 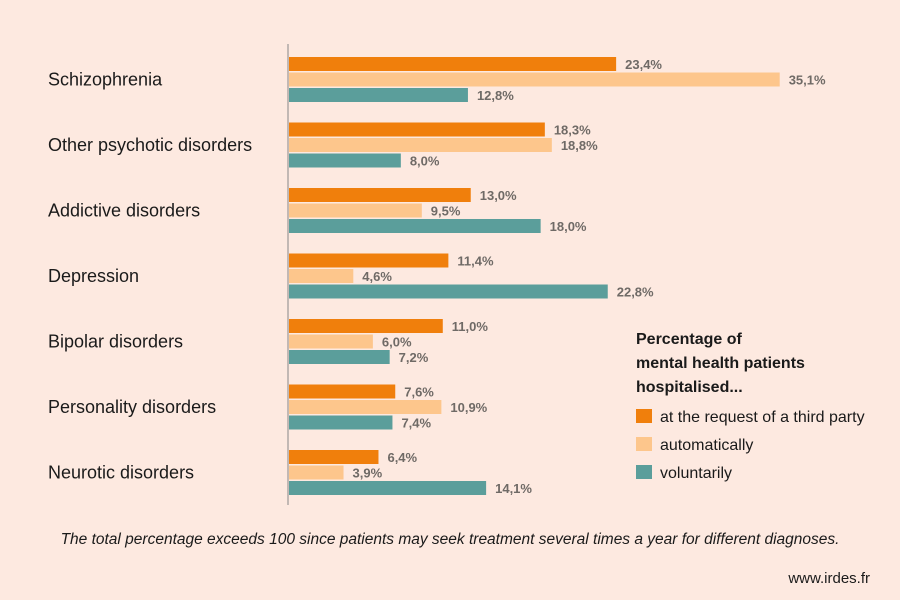 I want to click on data-label: 35,1%, so click(x=807, y=80).